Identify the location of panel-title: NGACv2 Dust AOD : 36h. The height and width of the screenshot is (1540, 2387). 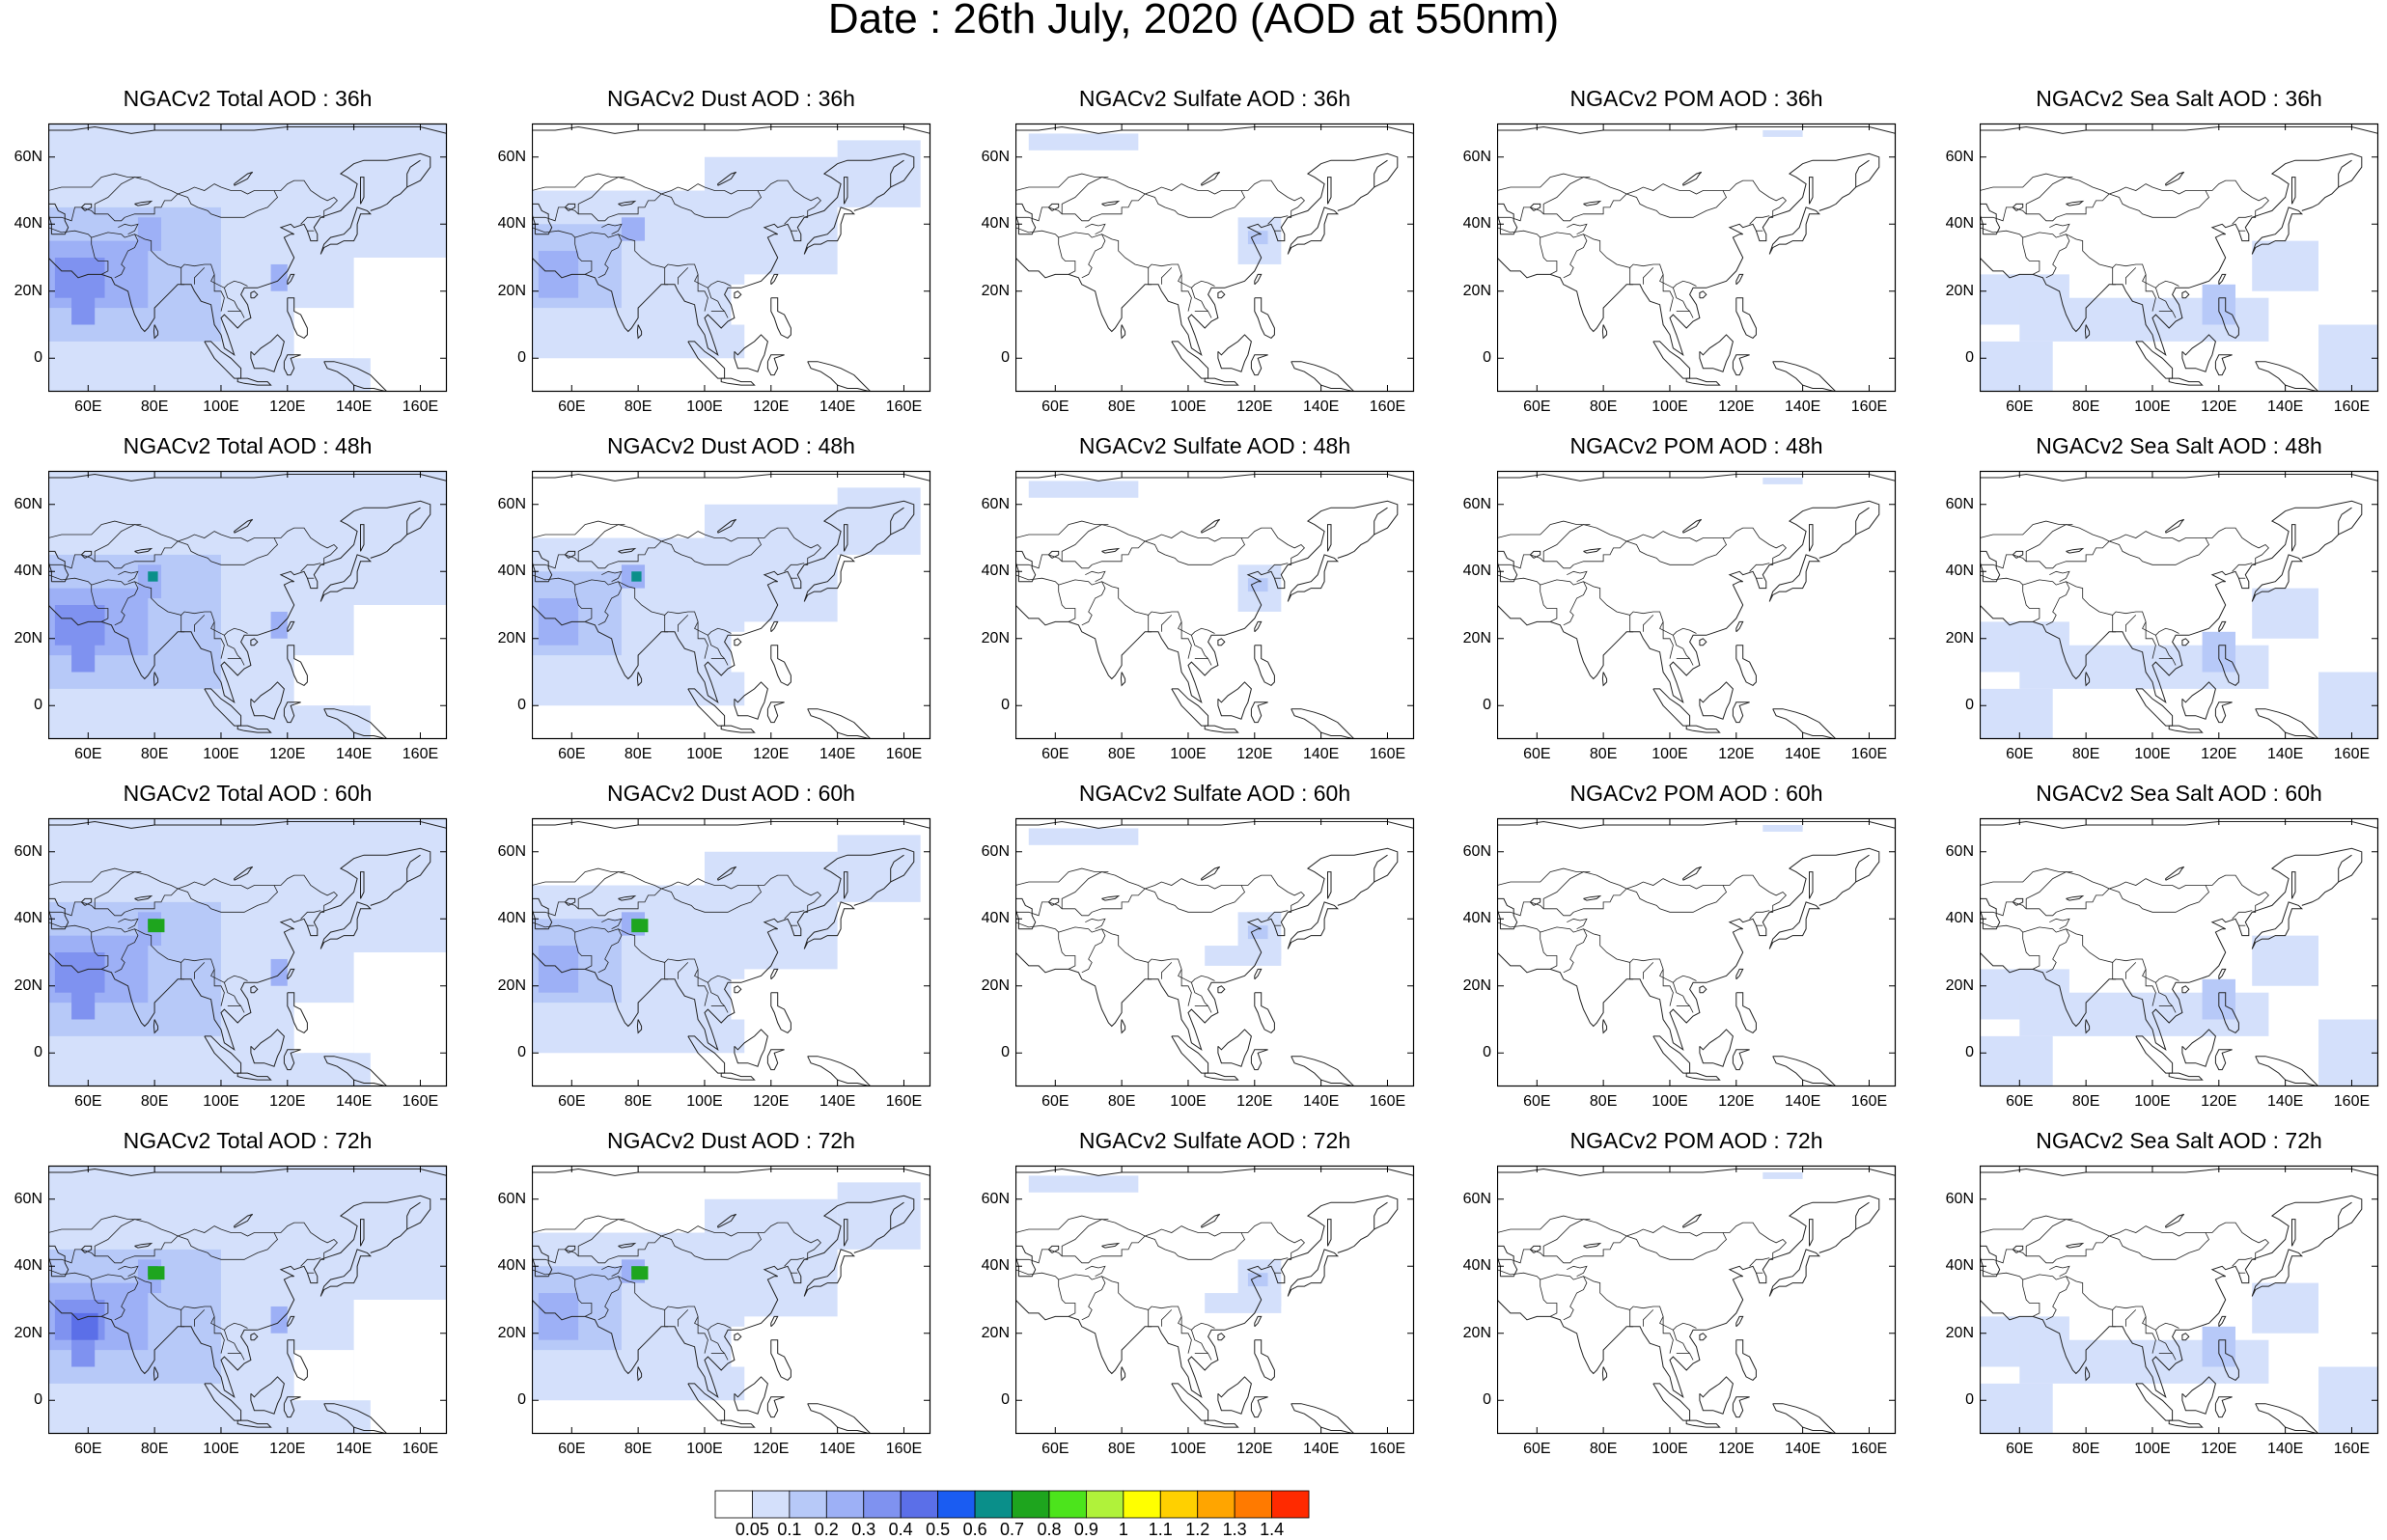
(731, 98).